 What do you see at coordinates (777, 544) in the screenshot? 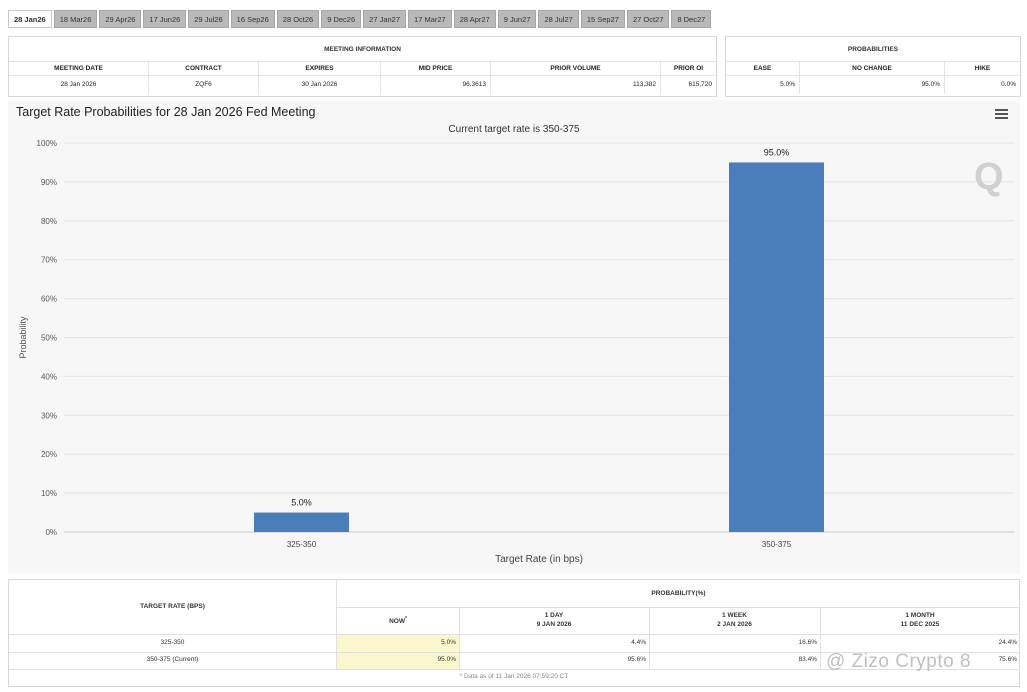
I see `x-tick-label: 350-375` at bounding box center [777, 544].